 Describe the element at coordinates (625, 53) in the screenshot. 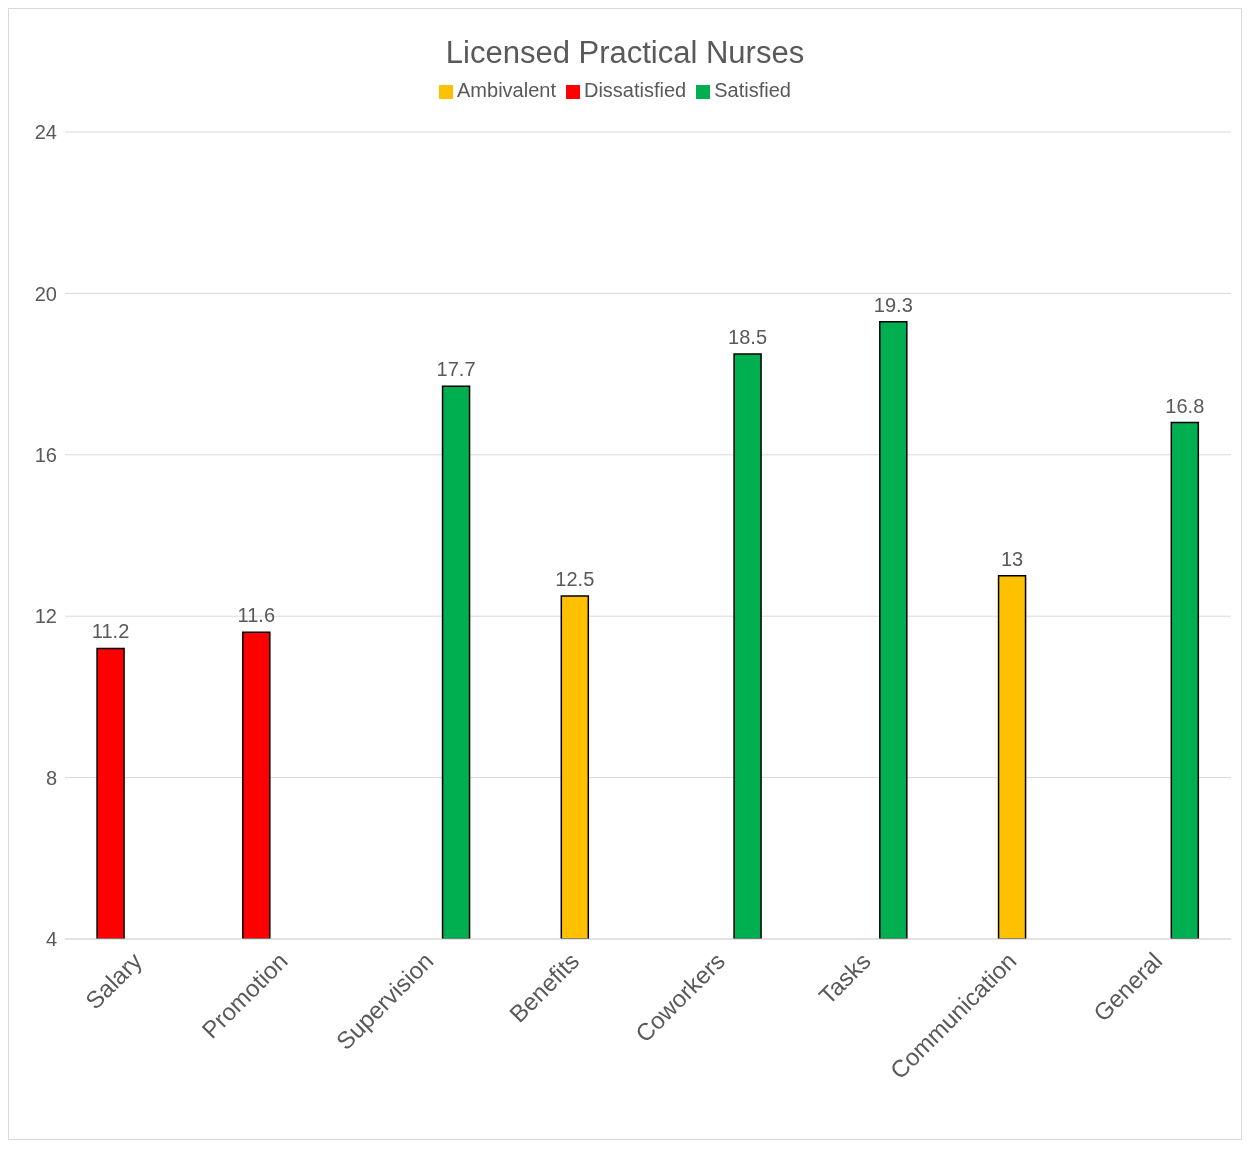

I see `chart-title: Licensed Practical Nurses` at that location.